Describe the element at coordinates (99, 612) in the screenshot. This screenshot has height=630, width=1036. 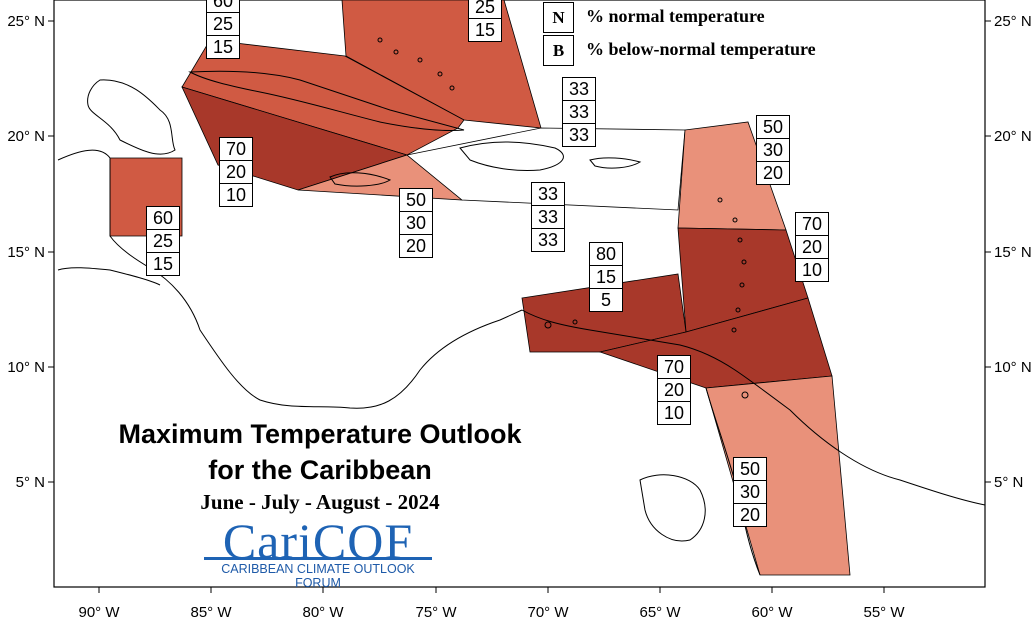
I see `lon-label: 90° W` at that location.